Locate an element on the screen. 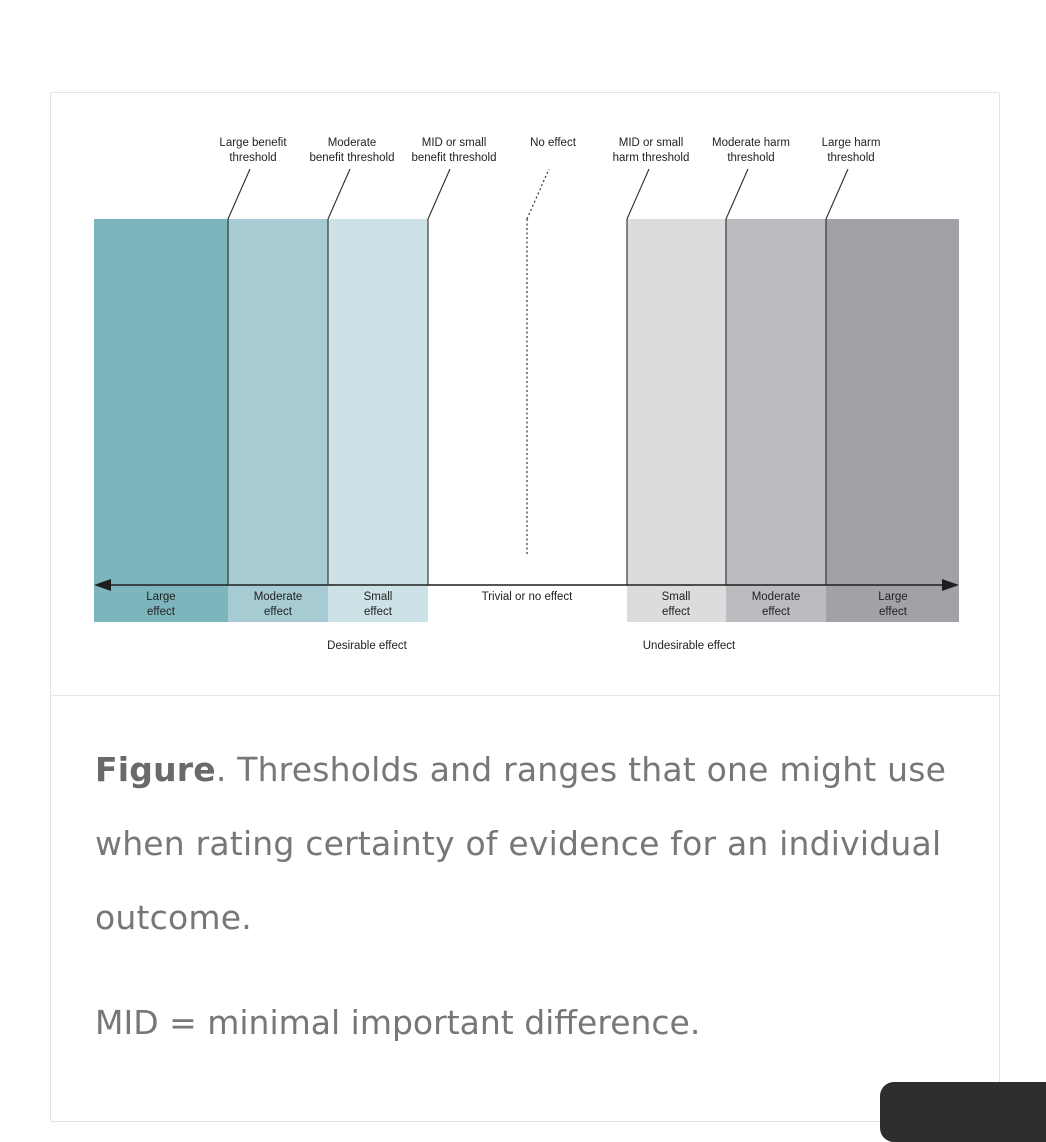 The image size is (1046, 1142). desirable-effect-label: Desirable effect is located at coordinates (367, 646).